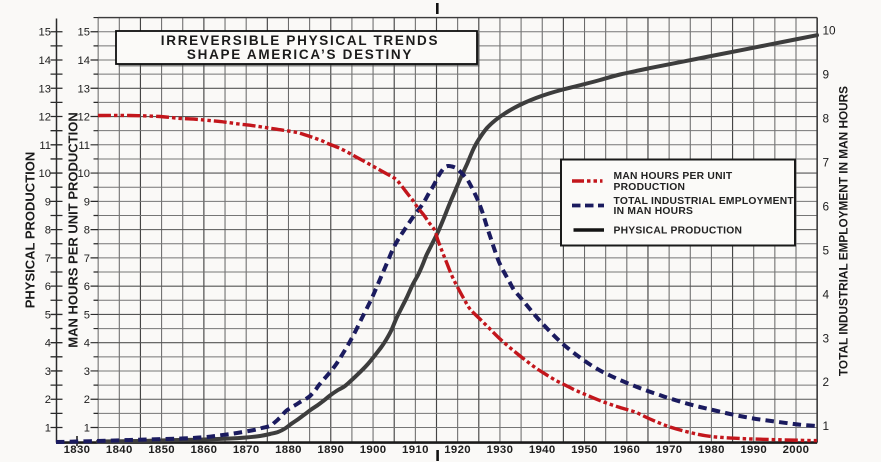  Describe the element at coordinates (77, 450) in the screenshot. I see `svg-text: 1830` at that location.